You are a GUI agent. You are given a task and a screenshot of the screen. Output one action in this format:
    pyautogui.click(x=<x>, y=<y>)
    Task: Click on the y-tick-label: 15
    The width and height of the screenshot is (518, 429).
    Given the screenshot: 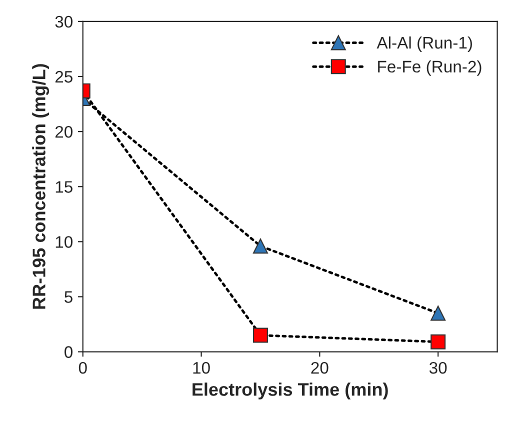 What is the action you would take?
    pyautogui.click(x=64, y=187)
    